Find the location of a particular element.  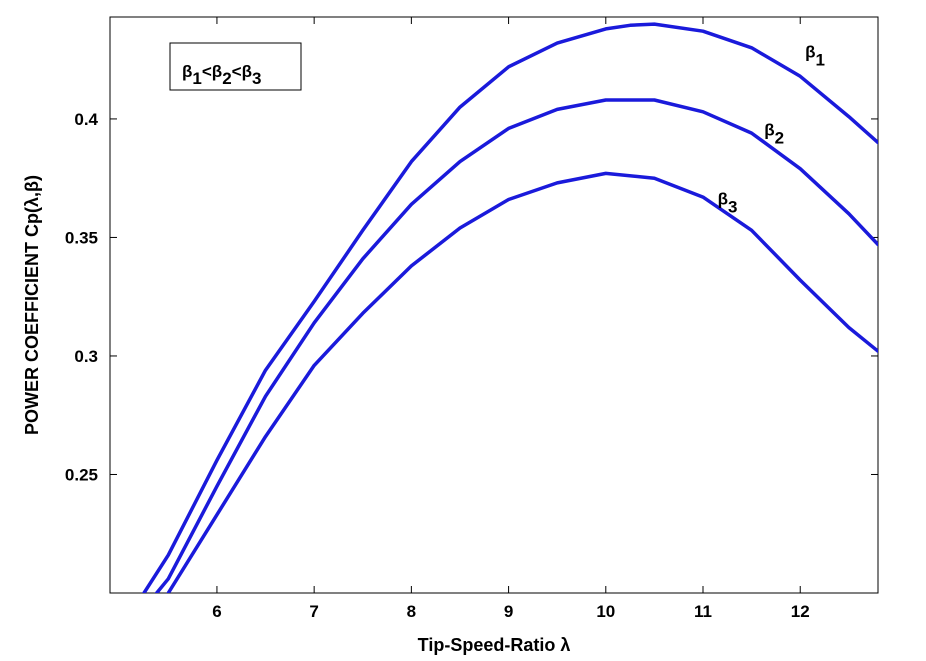

series-labels: β1 β2 β3 is located at coordinates (771, 129).